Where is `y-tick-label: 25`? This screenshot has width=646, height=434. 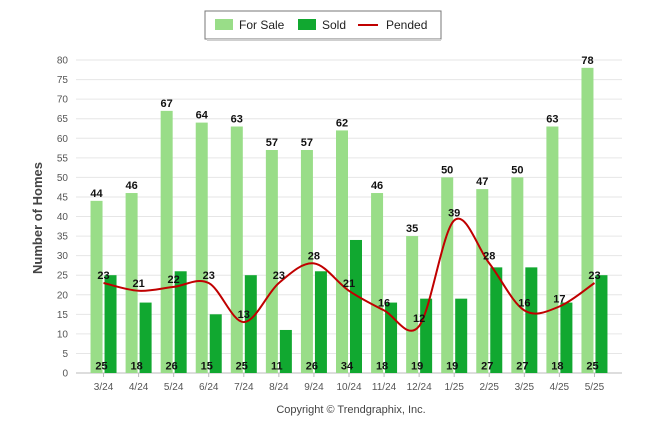 y-tick-label: 25 is located at coordinates (63, 276).